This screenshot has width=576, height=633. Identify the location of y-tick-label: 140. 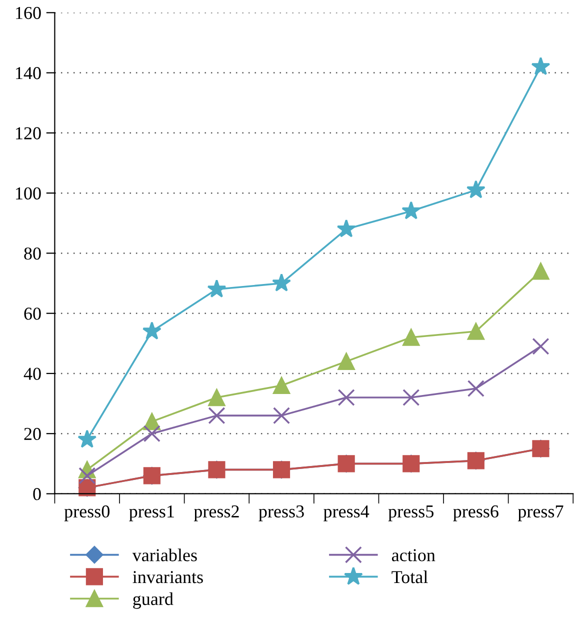
(28, 73).